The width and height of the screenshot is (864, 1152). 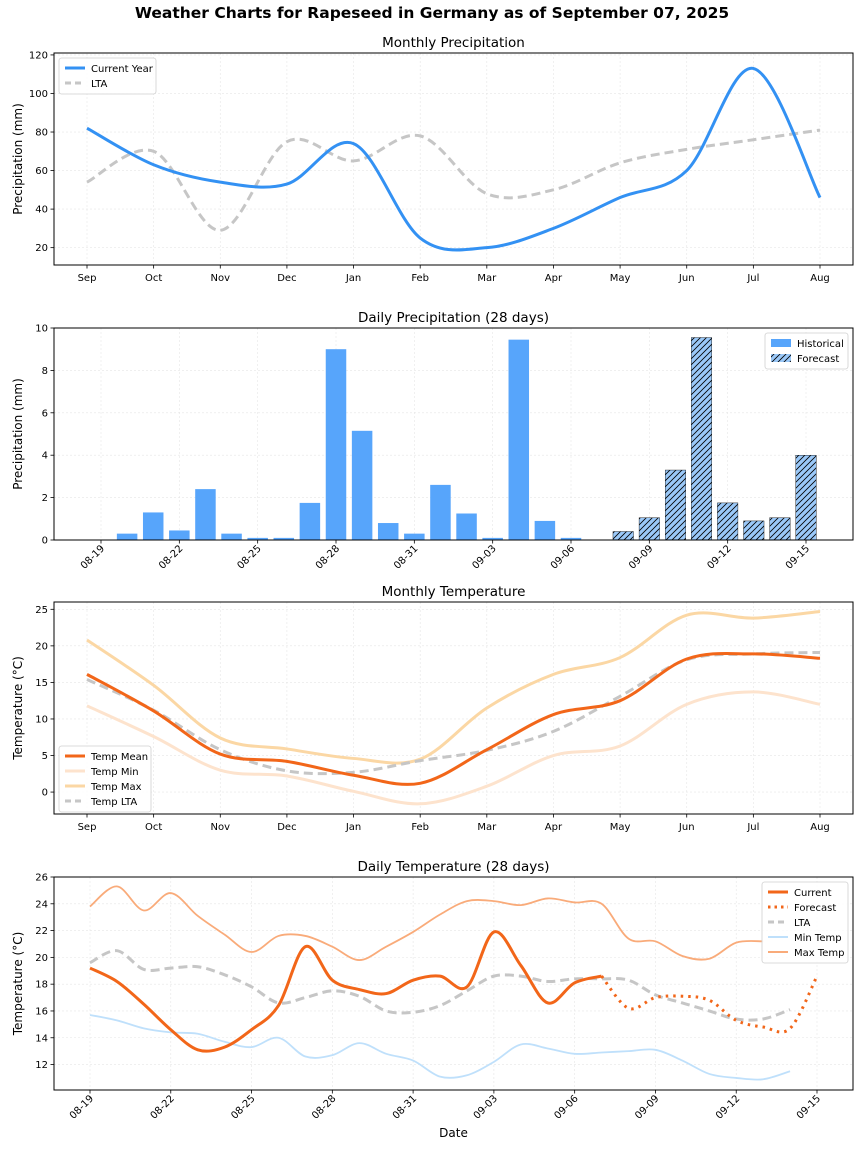 What do you see at coordinates (453, 318) in the screenshot?
I see `chart-title: Daily Precipitation (28 days)` at bounding box center [453, 318].